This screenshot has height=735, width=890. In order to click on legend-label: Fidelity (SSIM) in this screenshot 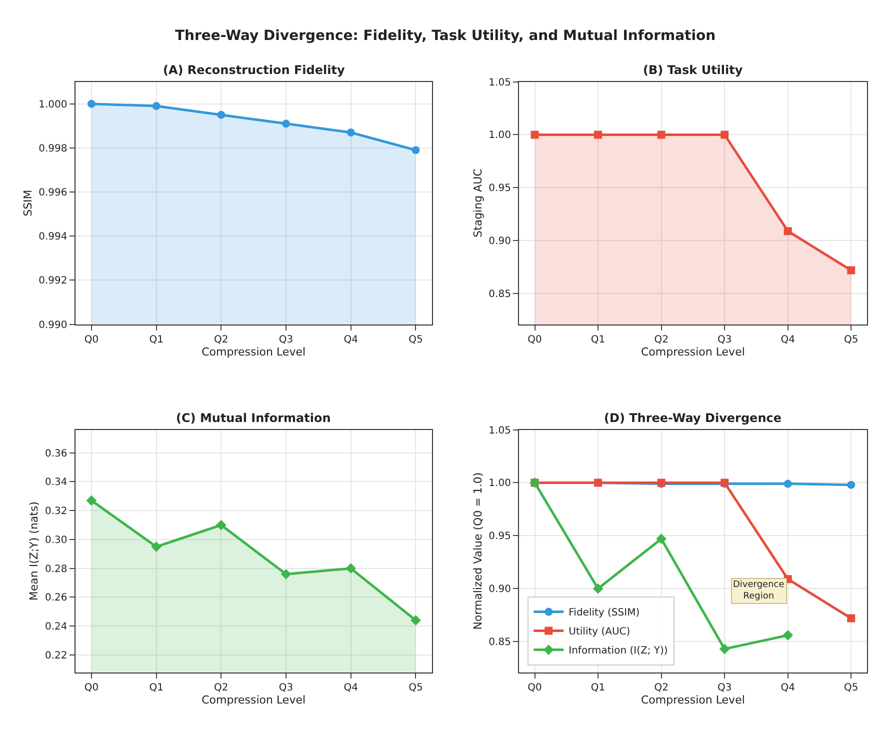, I will do `click(604, 613)`.